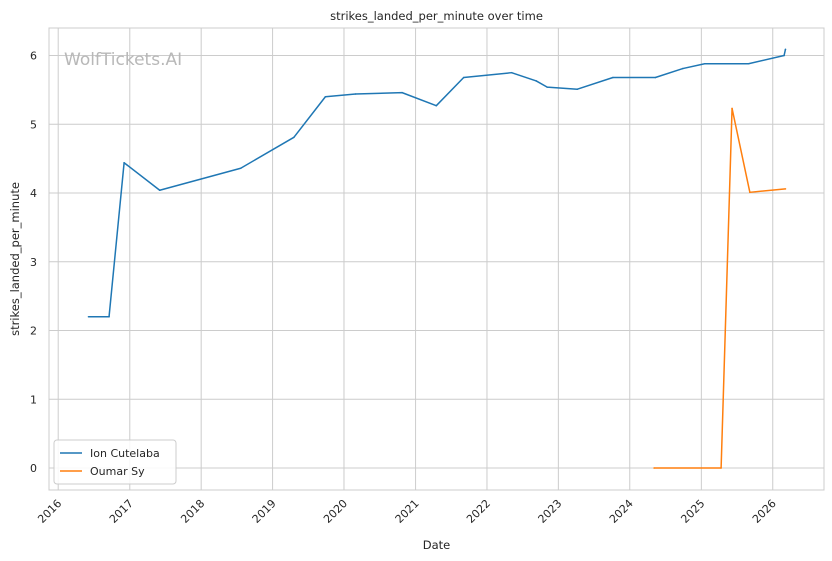  What do you see at coordinates (123, 60) in the screenshot?
I see `watermark: WolfTickets.AI` at bounding box center [123, 60].